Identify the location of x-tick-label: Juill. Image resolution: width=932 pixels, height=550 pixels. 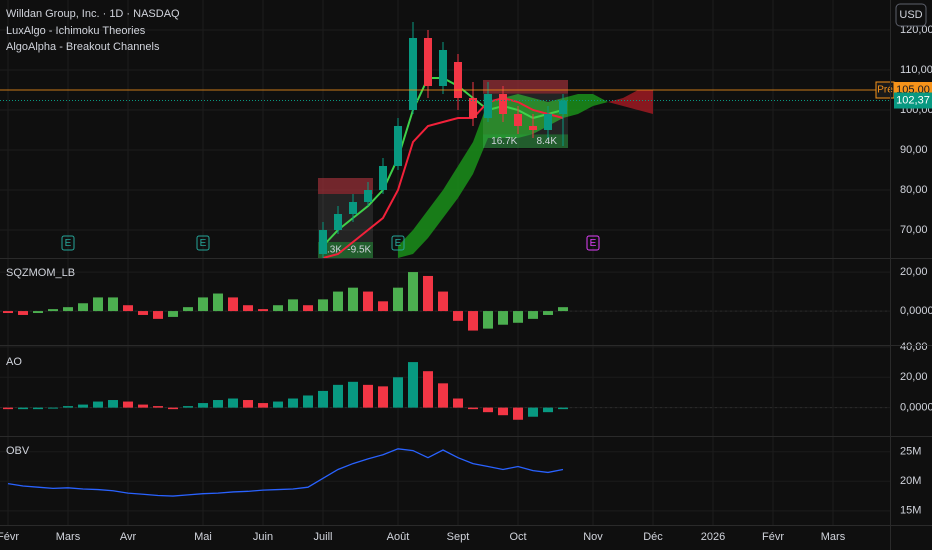
(323, 537).